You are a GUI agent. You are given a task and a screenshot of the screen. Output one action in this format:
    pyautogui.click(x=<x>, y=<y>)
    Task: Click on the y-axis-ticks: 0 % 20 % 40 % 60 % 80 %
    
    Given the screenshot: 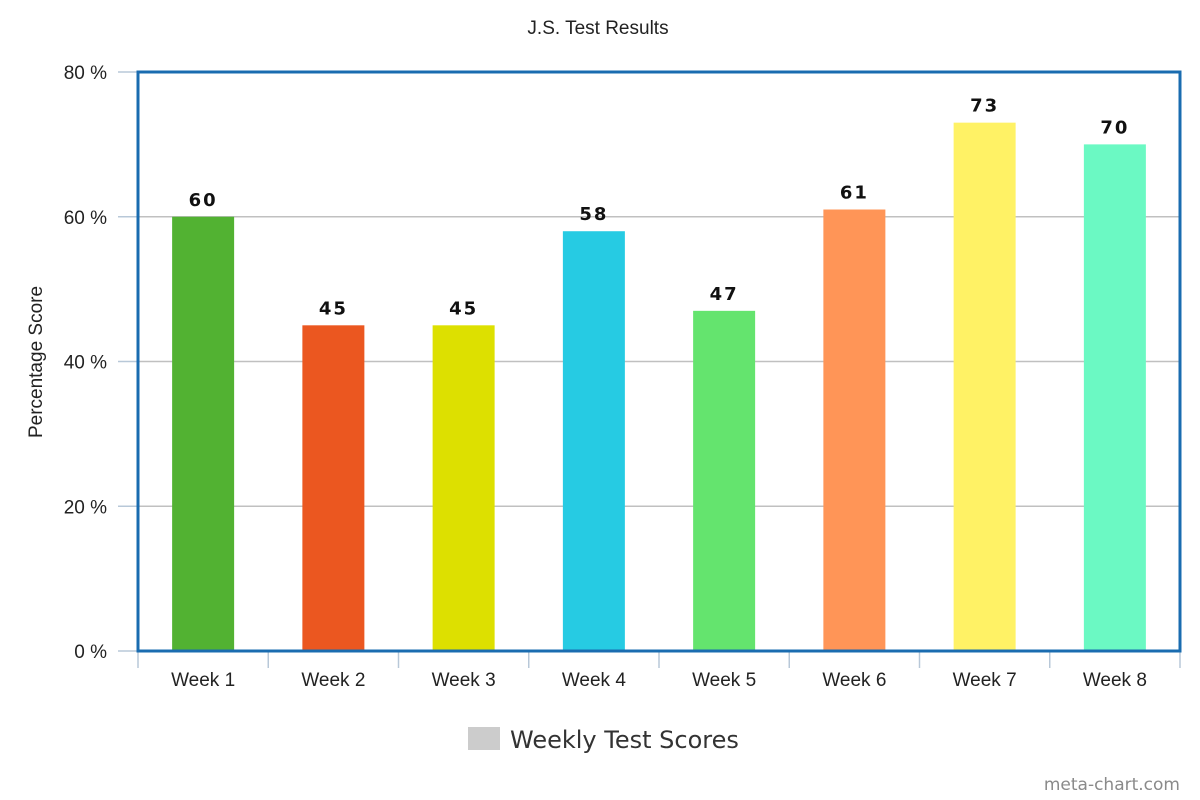 What is the action you would take?
    pyautogui.click(x=101, y=363)
    